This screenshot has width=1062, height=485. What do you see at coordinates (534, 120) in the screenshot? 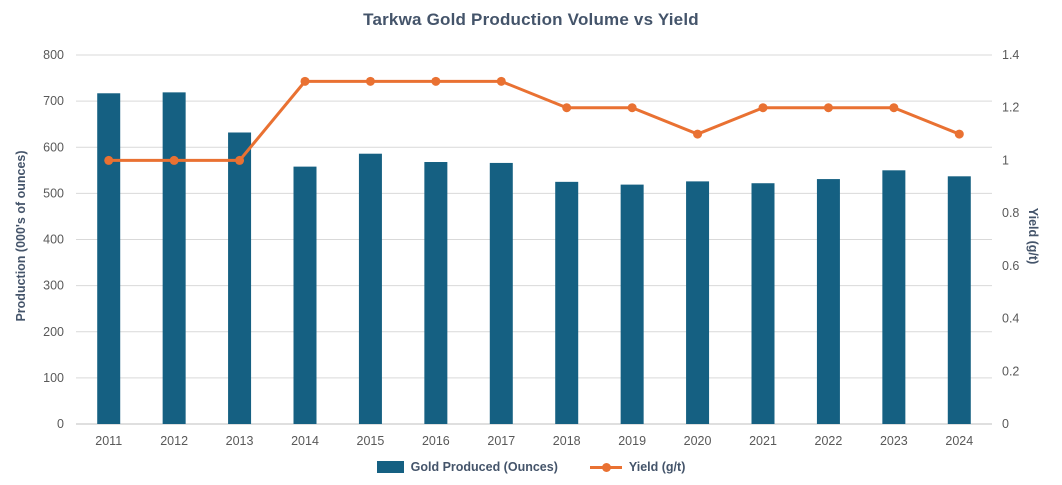
I see `yield-line` at bounding box center [534, 120].